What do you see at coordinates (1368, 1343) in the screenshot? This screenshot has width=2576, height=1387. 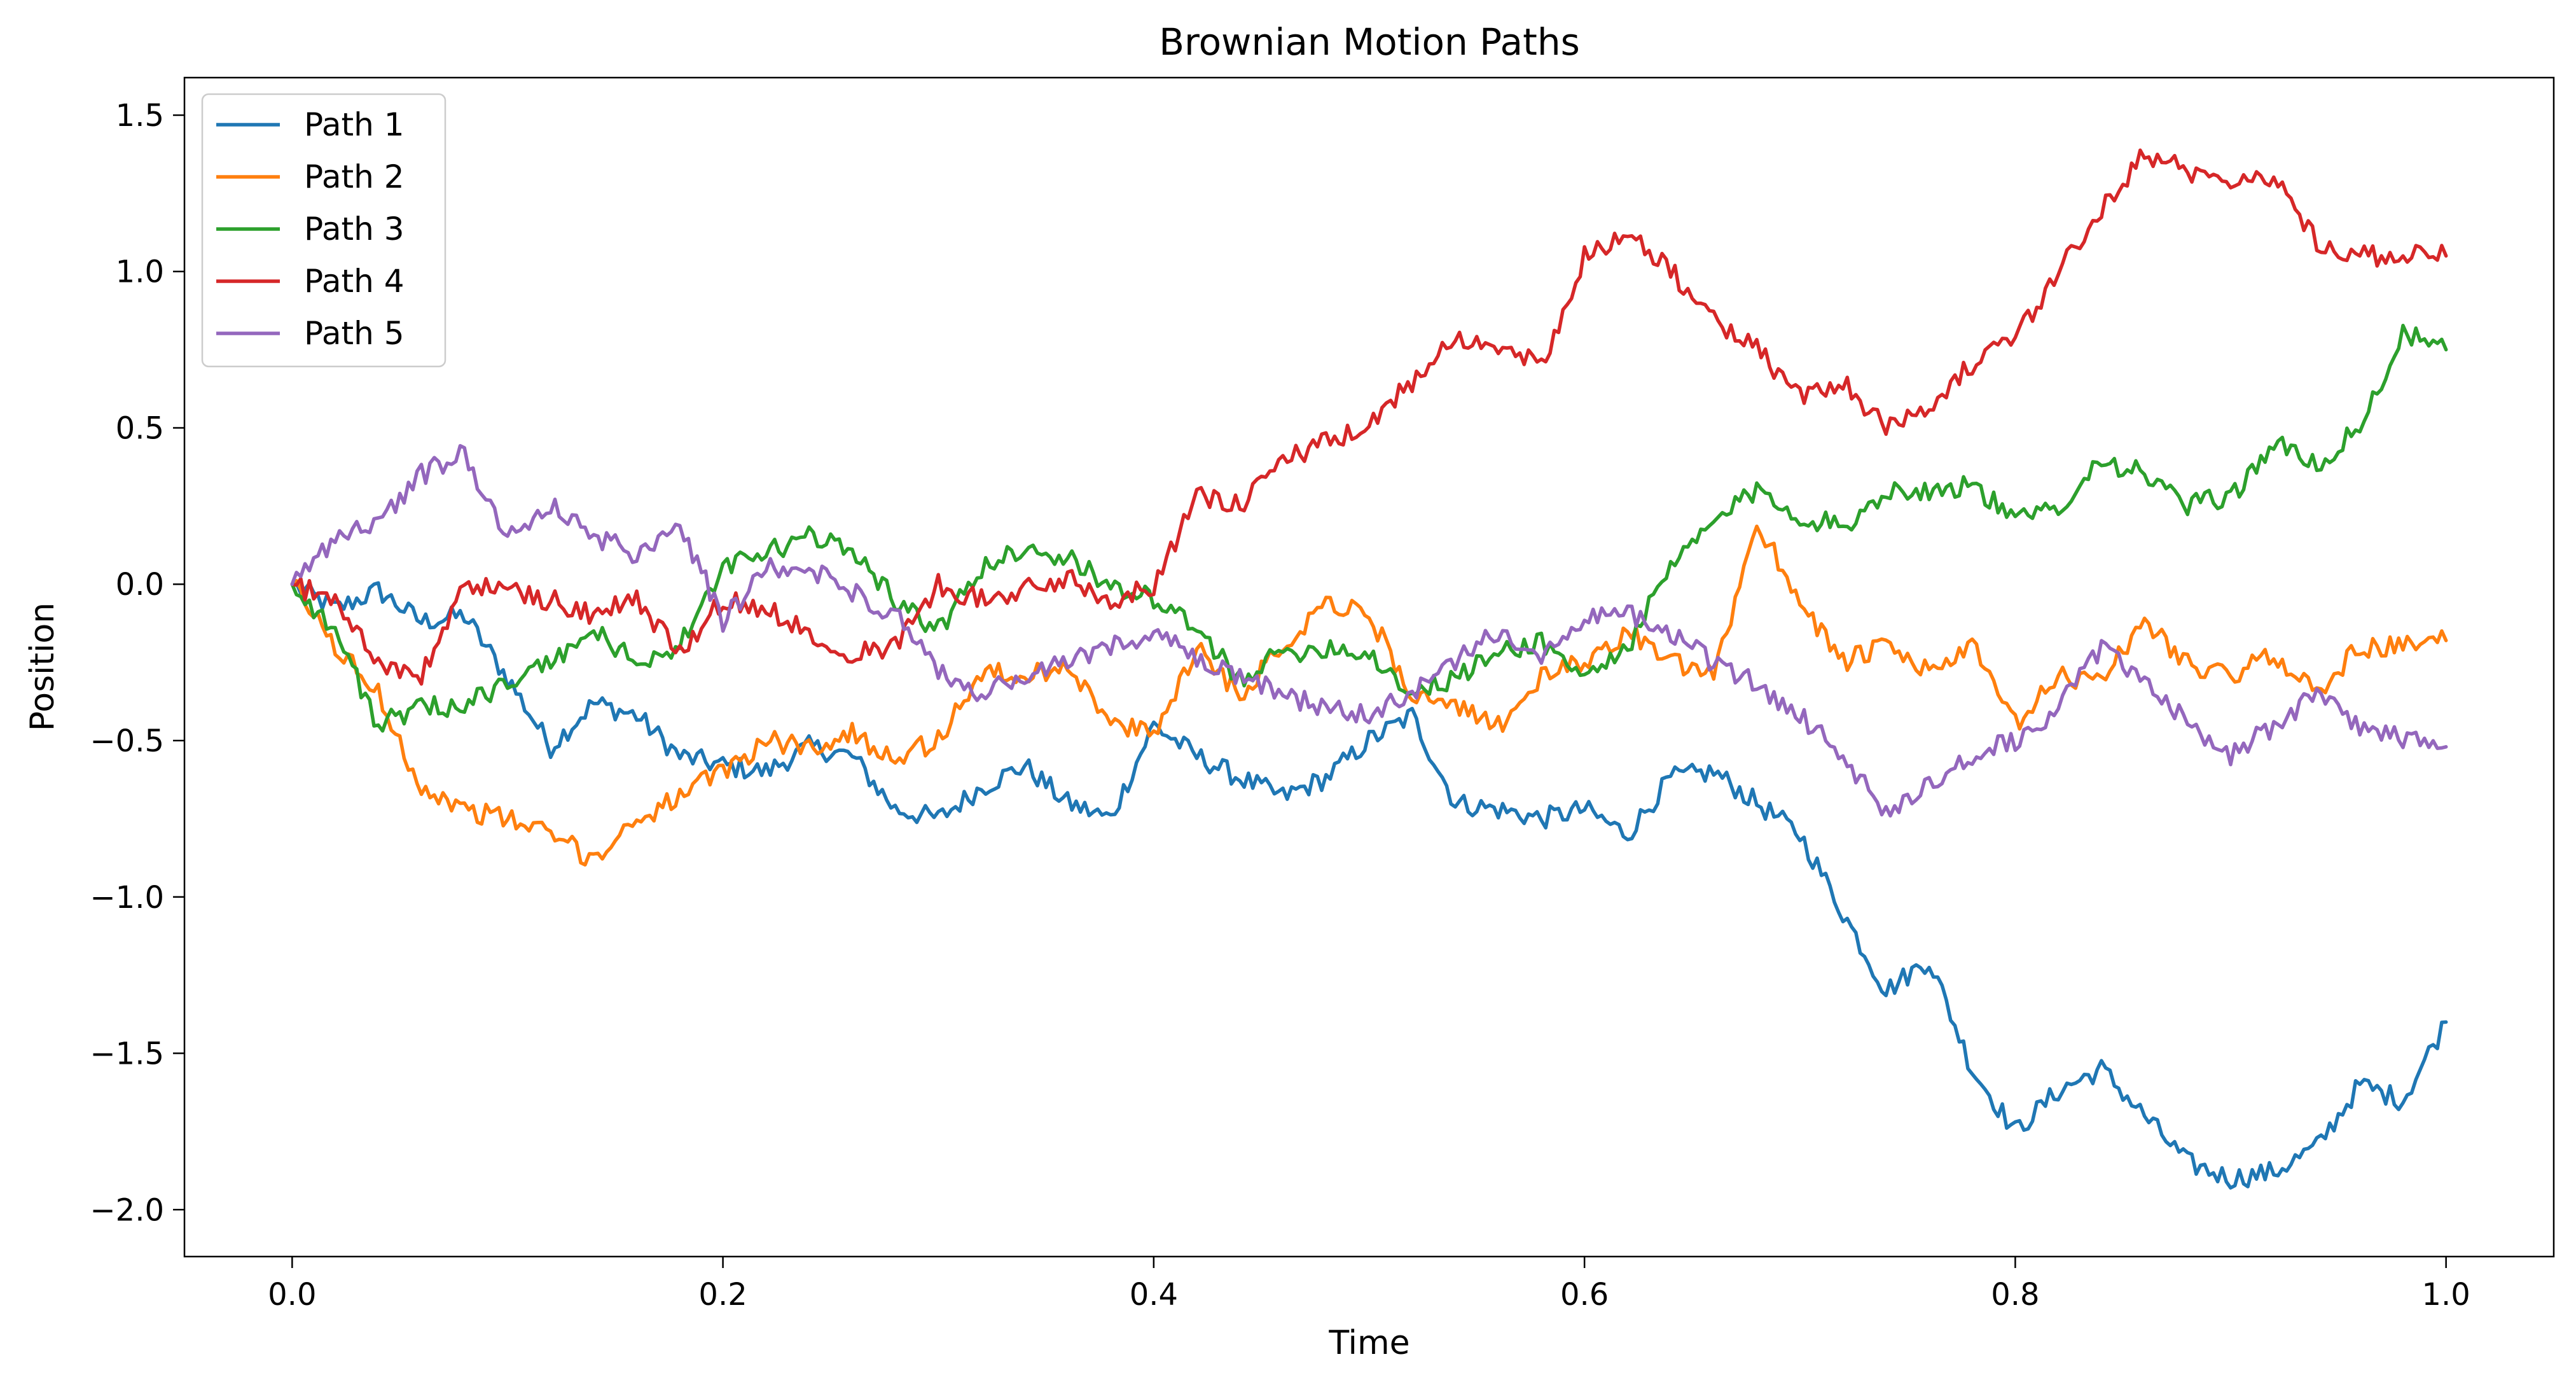 I see `x-axis-label: Time` at bounding box center [1368, 1343].